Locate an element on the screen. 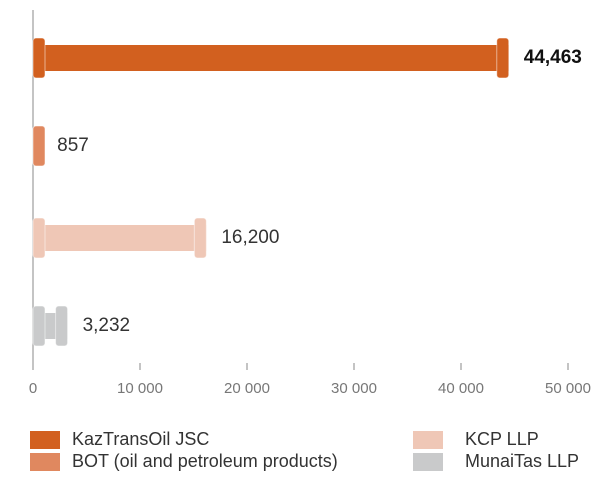 The height and width of the screenshot is (493, 604). value-label: 857 is located at coordinates (73, 145).